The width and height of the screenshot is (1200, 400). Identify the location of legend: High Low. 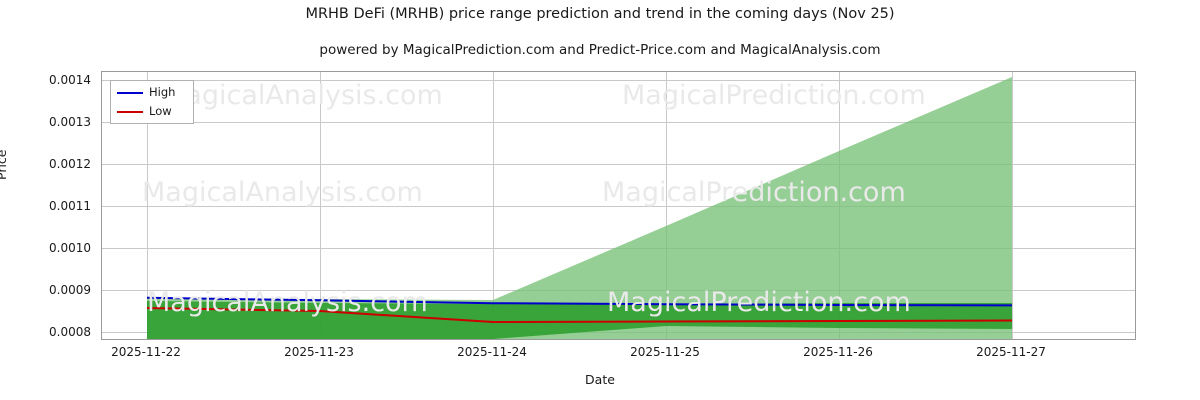
(152, 102).